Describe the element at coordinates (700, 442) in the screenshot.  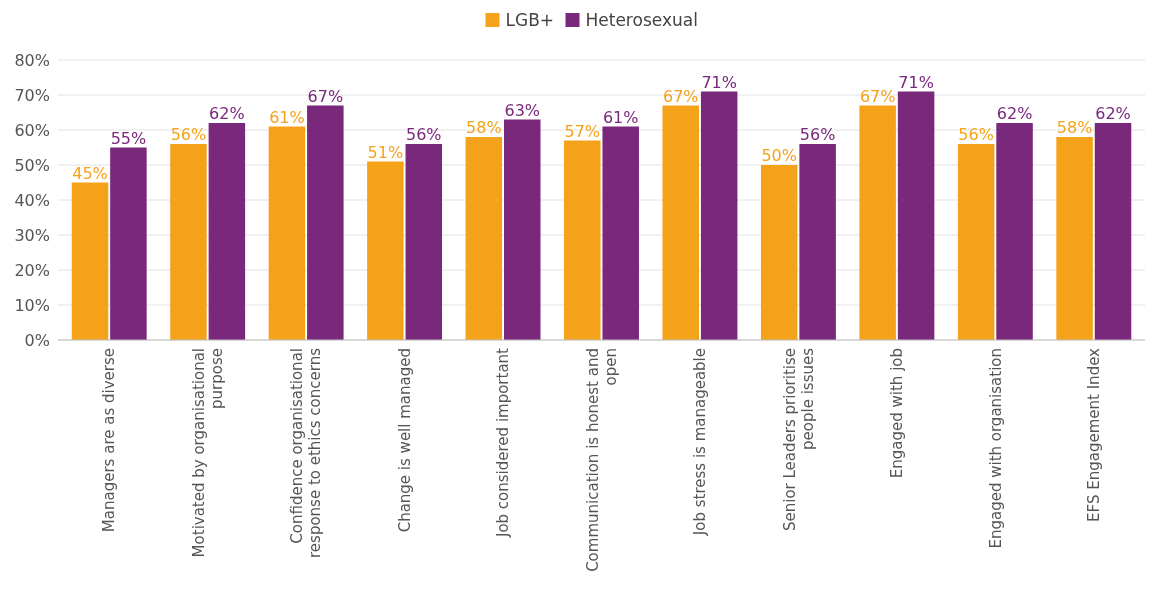
I see `x-tick-label: Job stress is manageable` at that location.